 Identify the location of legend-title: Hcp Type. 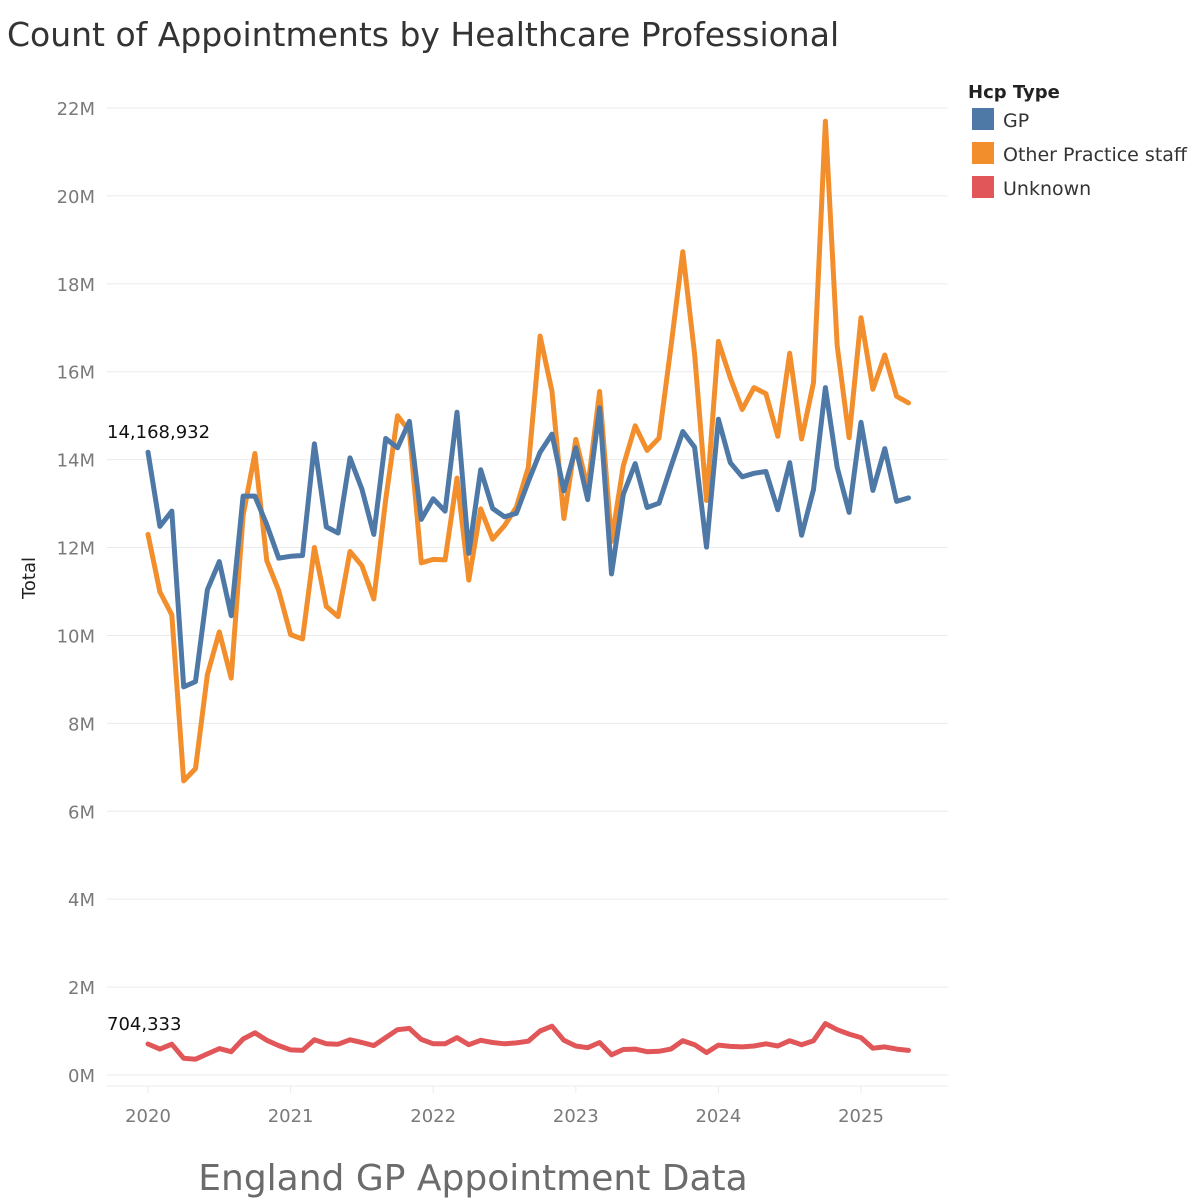
(1014, 92).